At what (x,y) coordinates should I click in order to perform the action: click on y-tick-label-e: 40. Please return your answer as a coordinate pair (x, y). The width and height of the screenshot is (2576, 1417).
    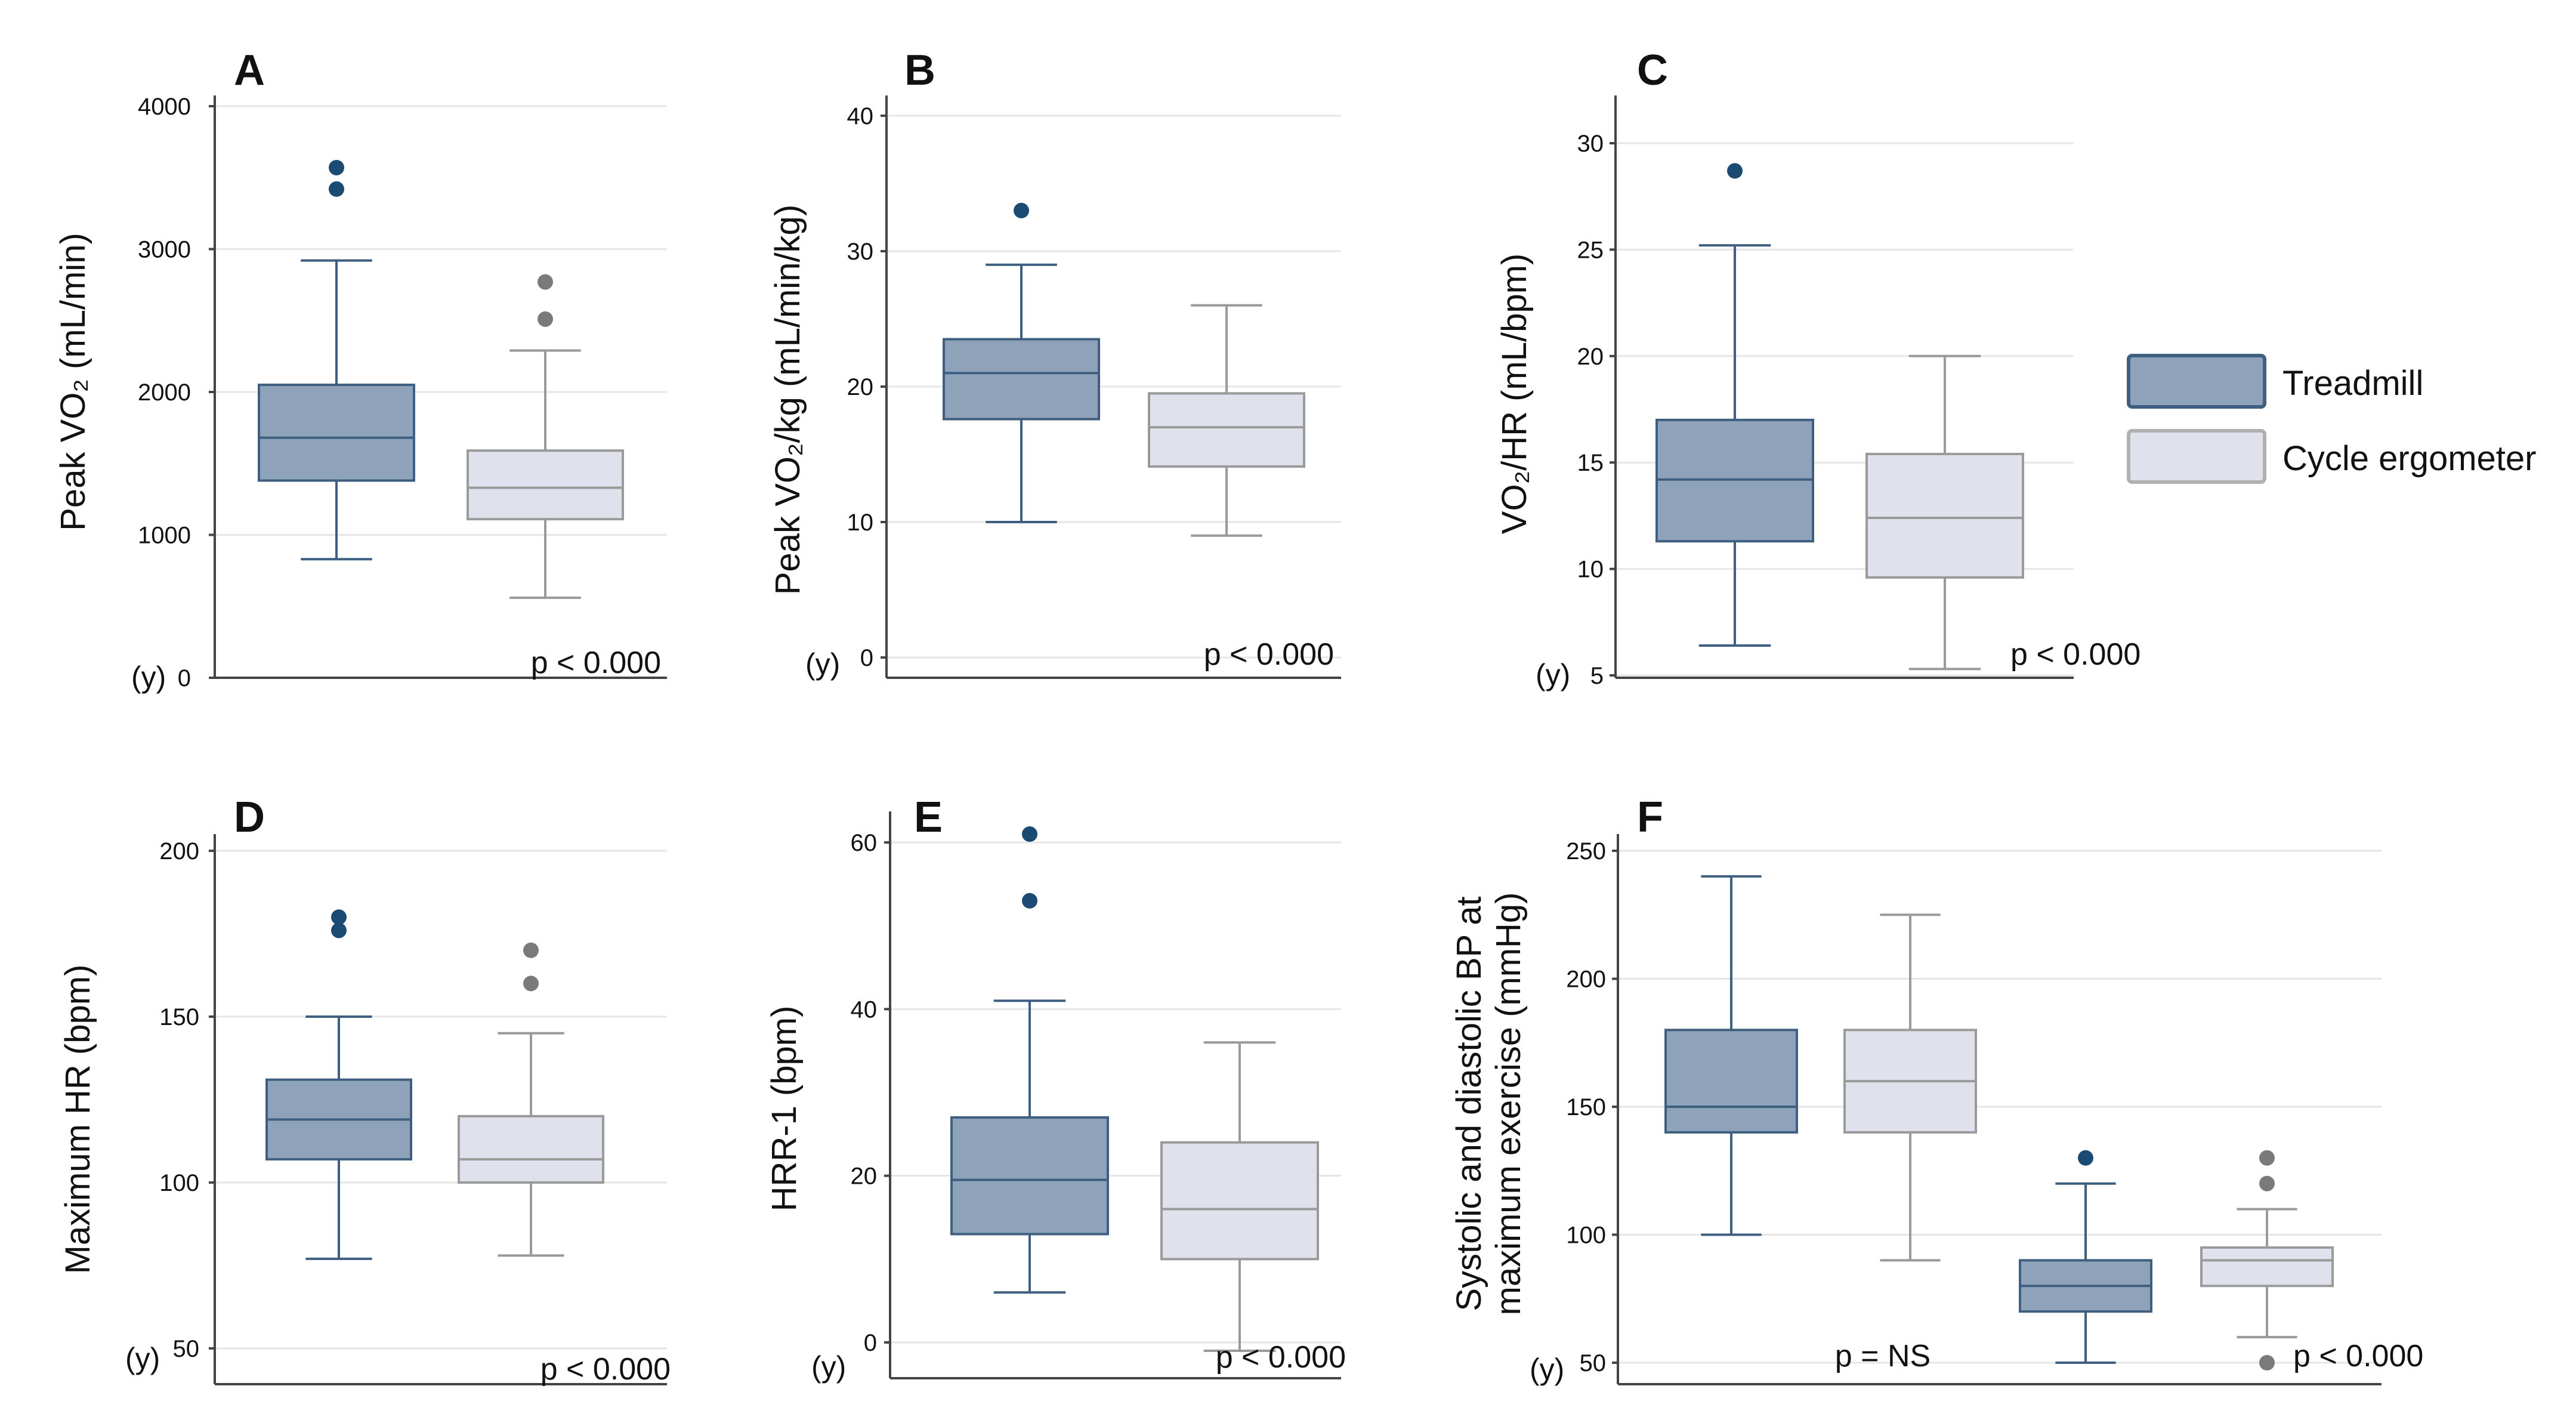
    Looking at the image, I should click on (864, 1009).